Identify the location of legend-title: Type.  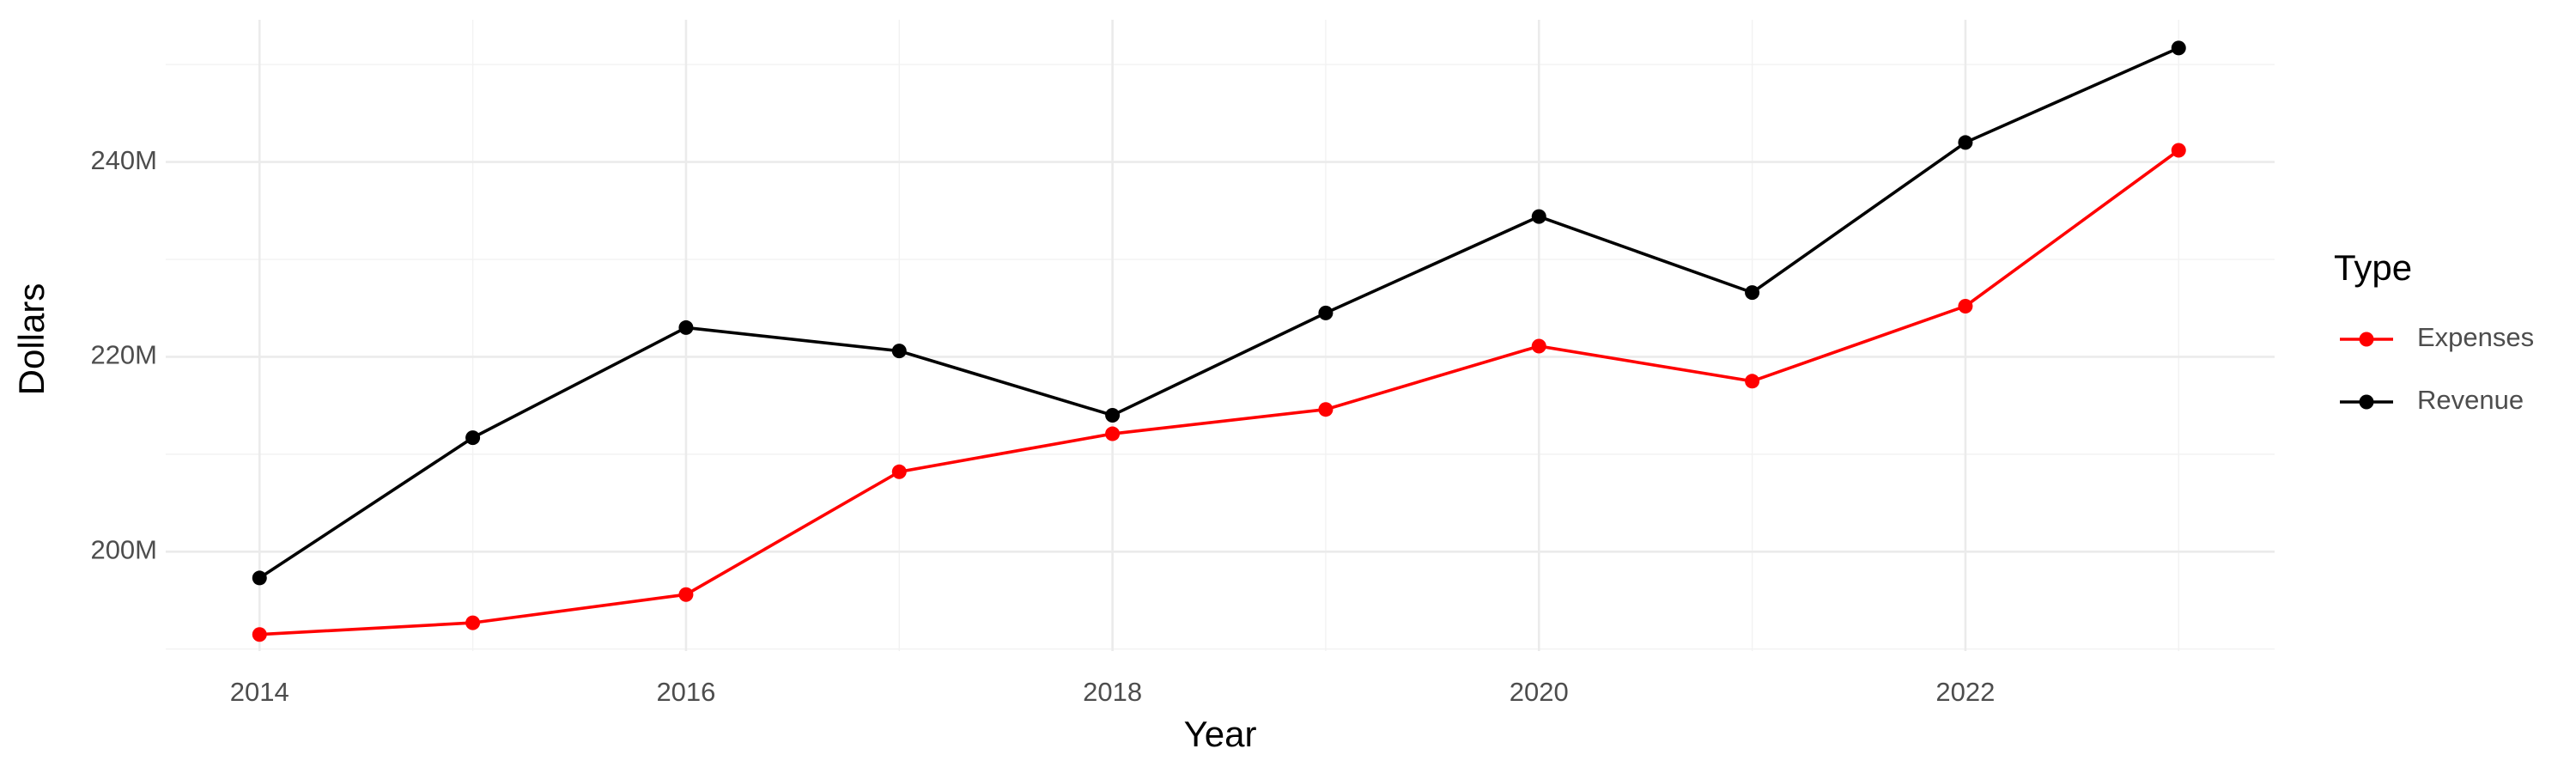
(2373, 267).